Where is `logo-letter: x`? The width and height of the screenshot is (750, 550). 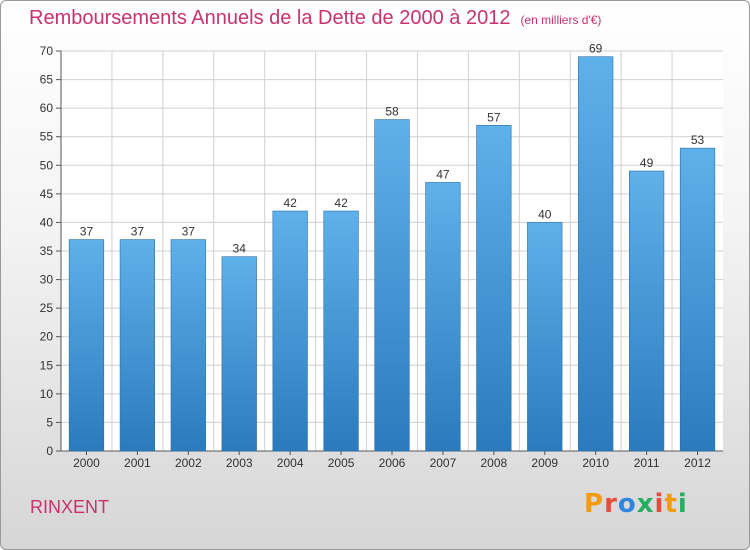
logo-letter: x is located at coordinates (645, 504).